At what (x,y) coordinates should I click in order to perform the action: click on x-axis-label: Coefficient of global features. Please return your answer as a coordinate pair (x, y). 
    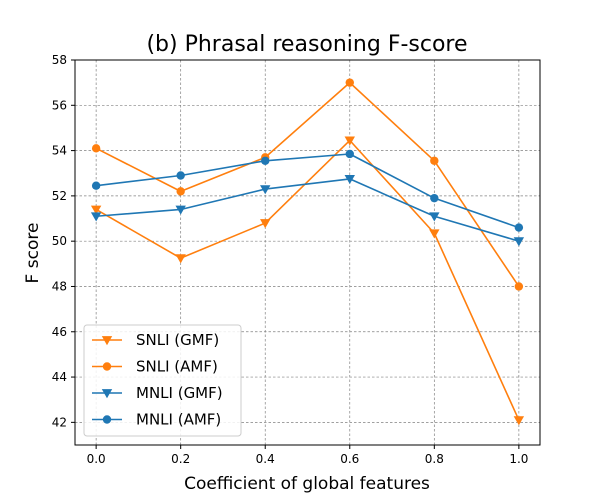
    Looking at the image, I should click on (307, 484).